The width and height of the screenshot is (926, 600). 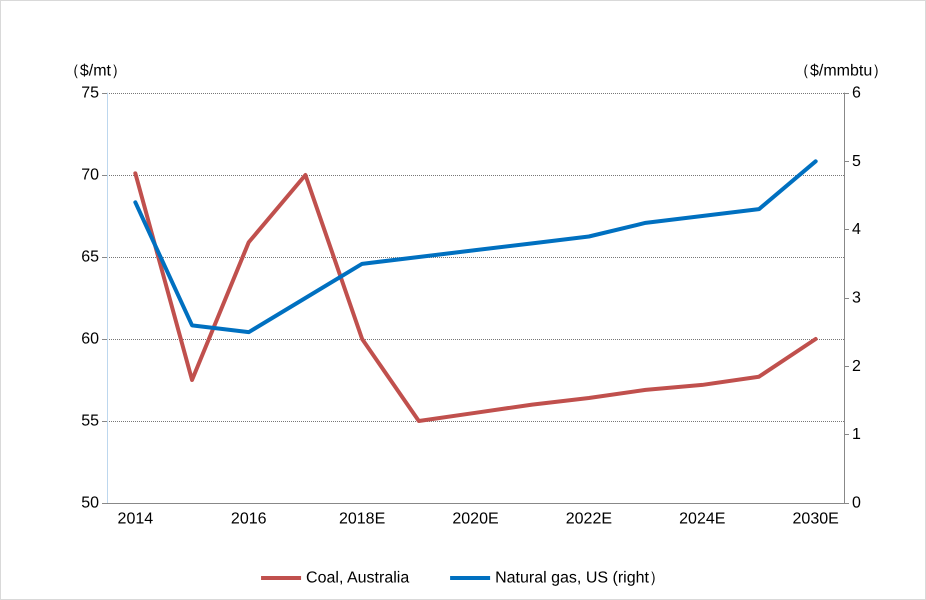 I want to click on x-tick-label: 2014, so click(x=136, y=519).